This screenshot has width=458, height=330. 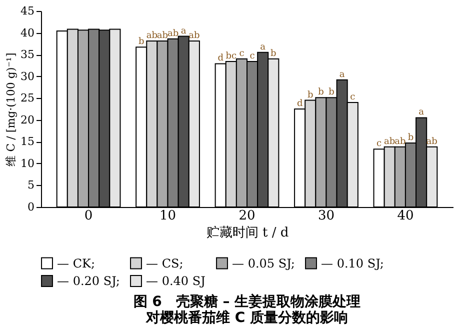 What do you see at coordinates (27, 76) in the screenshot?
I see `y-tick-label: 30` at bounding box center [27, 76].